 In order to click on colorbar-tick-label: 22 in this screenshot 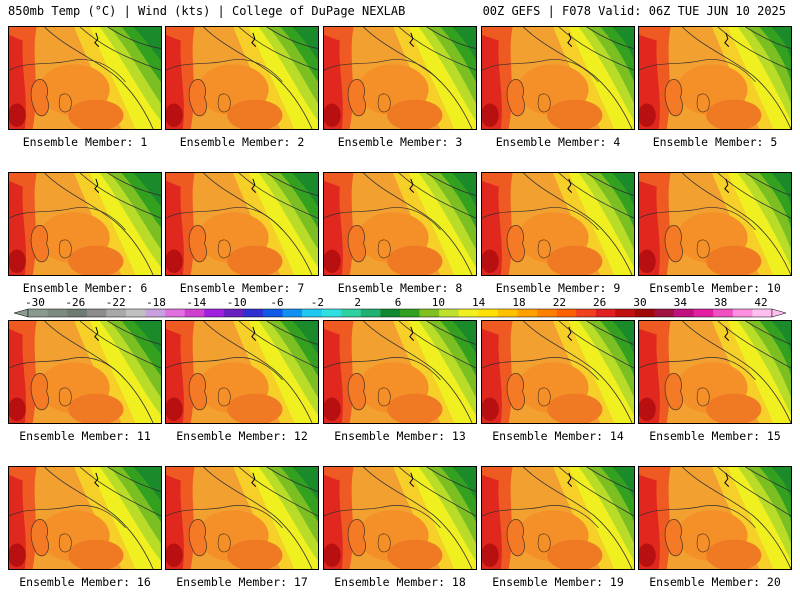, I will do `click(559, 302)`.